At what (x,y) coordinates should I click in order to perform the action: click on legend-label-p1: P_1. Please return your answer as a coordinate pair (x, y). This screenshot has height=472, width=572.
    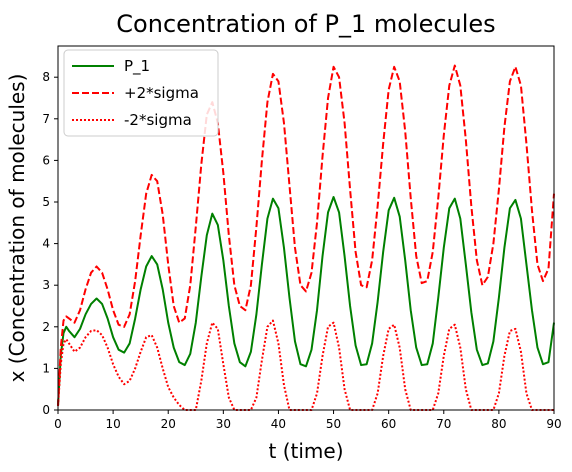
    Looking at the image, I should click on (137, 66).